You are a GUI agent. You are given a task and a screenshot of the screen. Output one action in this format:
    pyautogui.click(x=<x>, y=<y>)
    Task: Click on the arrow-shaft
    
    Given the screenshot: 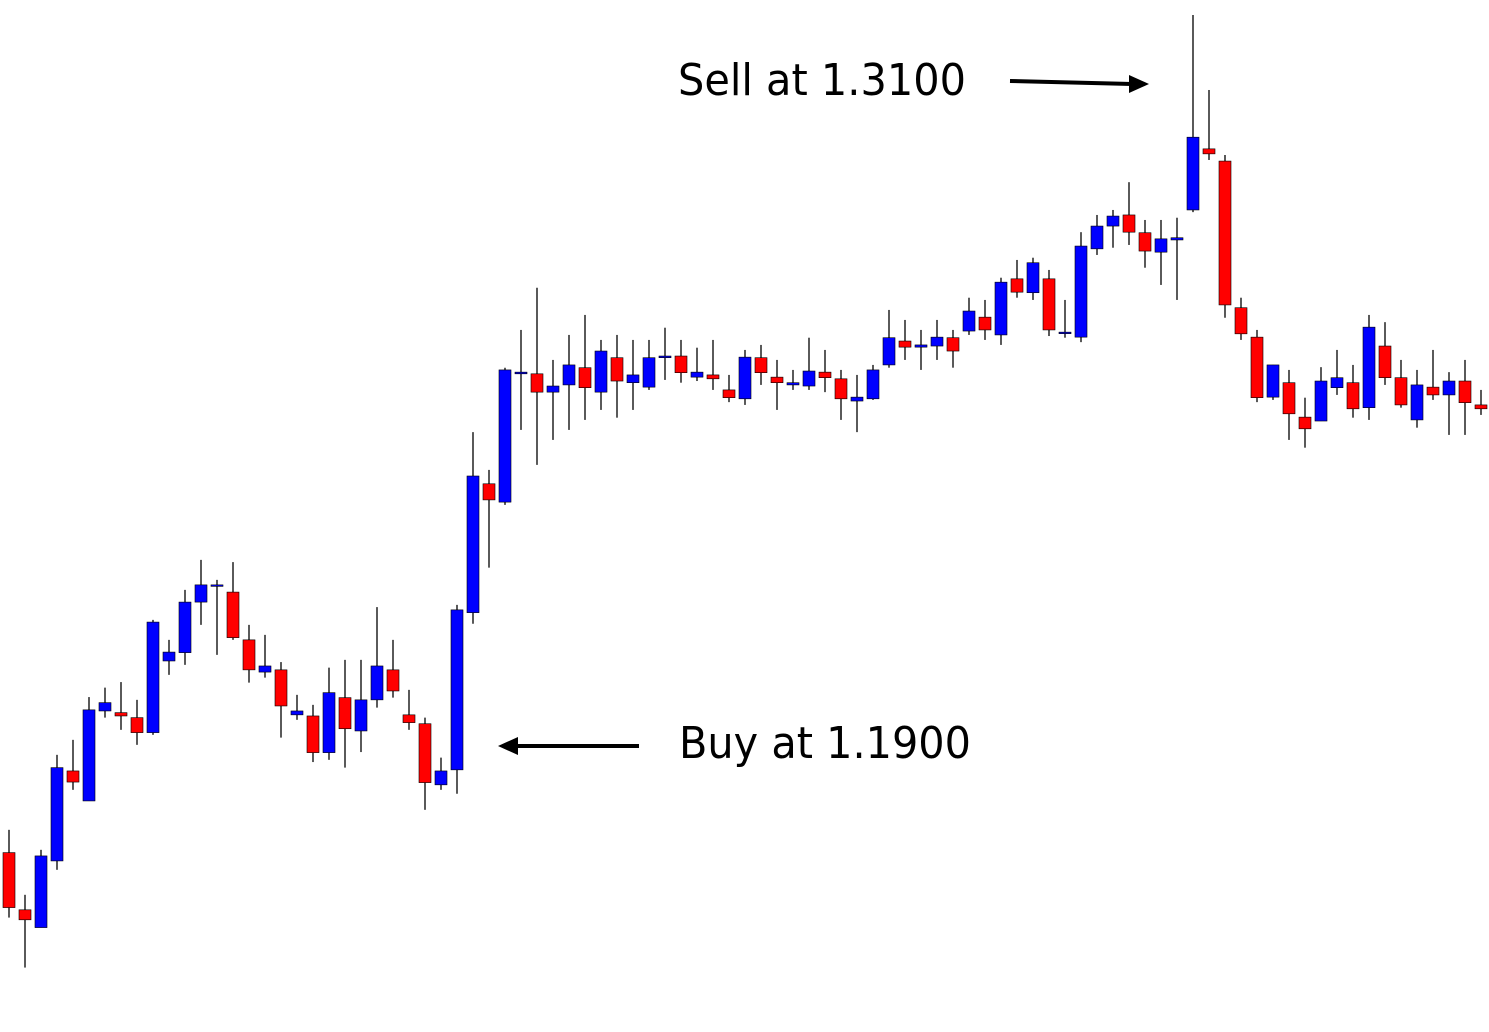 What is the action you would take?
    pyautogui.click(x=1071, y=82)
    